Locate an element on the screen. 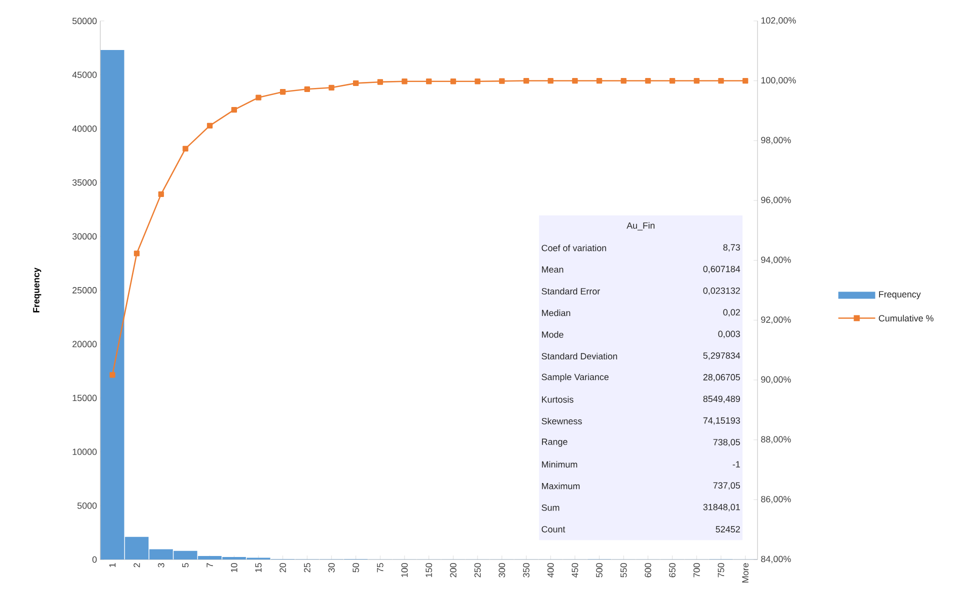 This screenshot has height=606, width=953. y-tick-label: 50000 is located at coordinates (84, 21).